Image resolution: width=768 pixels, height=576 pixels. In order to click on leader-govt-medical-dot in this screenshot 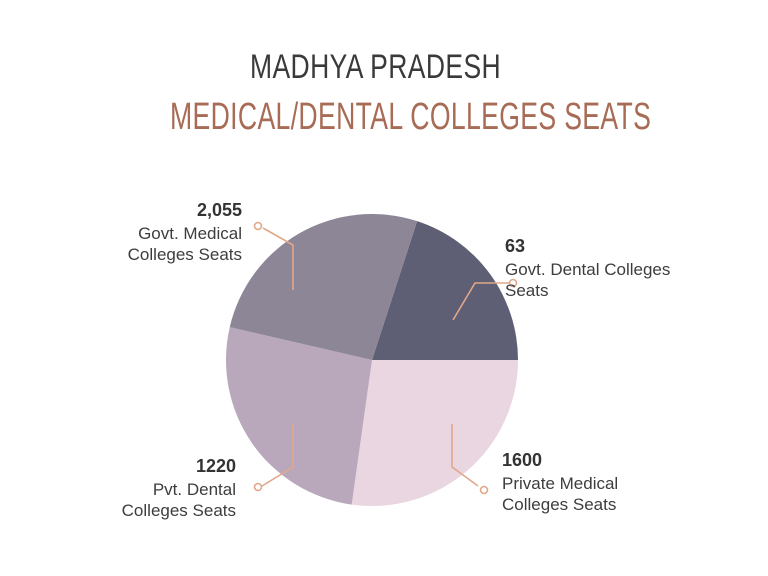, I will do `click(258, 226)`.